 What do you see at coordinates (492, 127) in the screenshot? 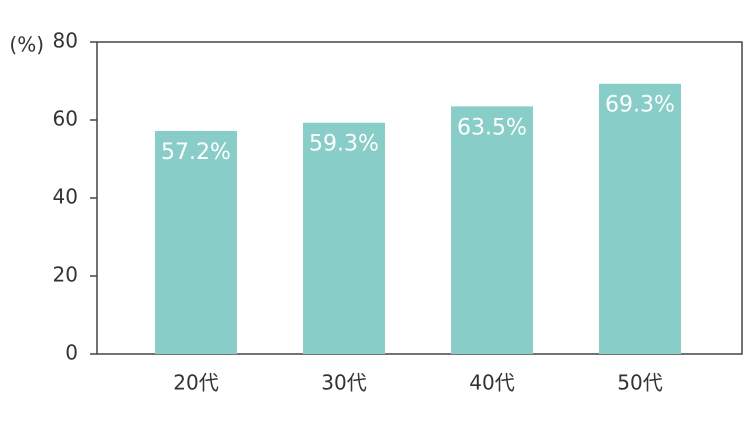
I see `value-label: 63.5%` at bounding box center [492, 127].